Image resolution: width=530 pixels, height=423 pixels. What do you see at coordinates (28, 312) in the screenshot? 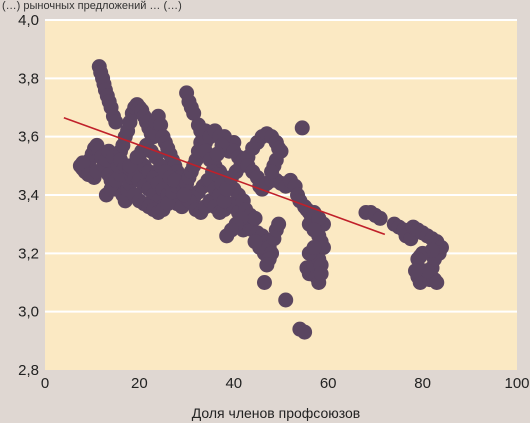
I see `y-tick-label: 3,0` at bounding box center [28, 312].